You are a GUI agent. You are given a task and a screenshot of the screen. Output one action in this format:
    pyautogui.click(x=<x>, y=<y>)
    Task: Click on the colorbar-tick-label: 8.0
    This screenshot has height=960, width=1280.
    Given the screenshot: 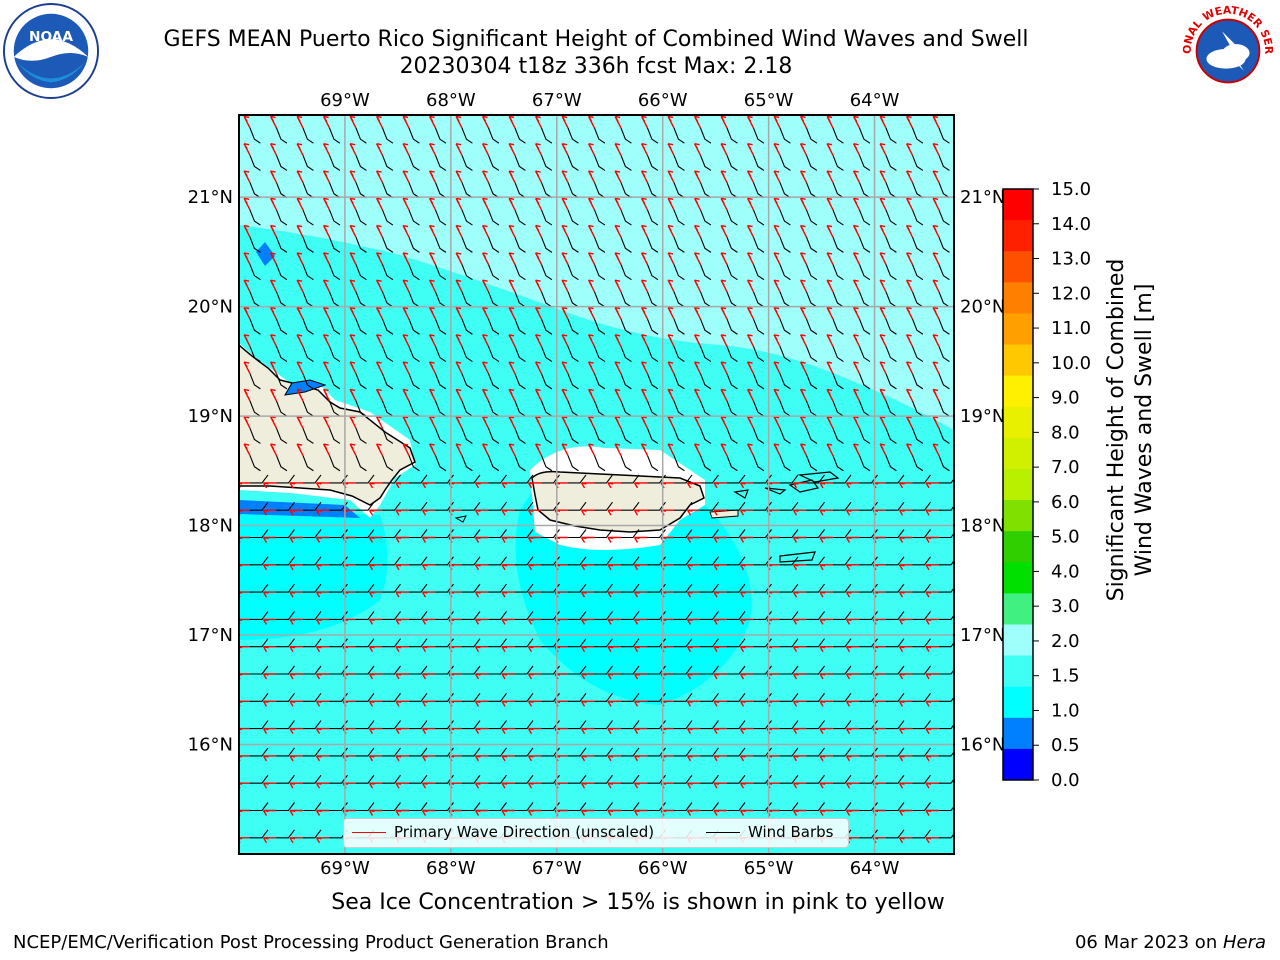 What is the action you would take?
    pyautogui.click(x=1065, y=432)
    